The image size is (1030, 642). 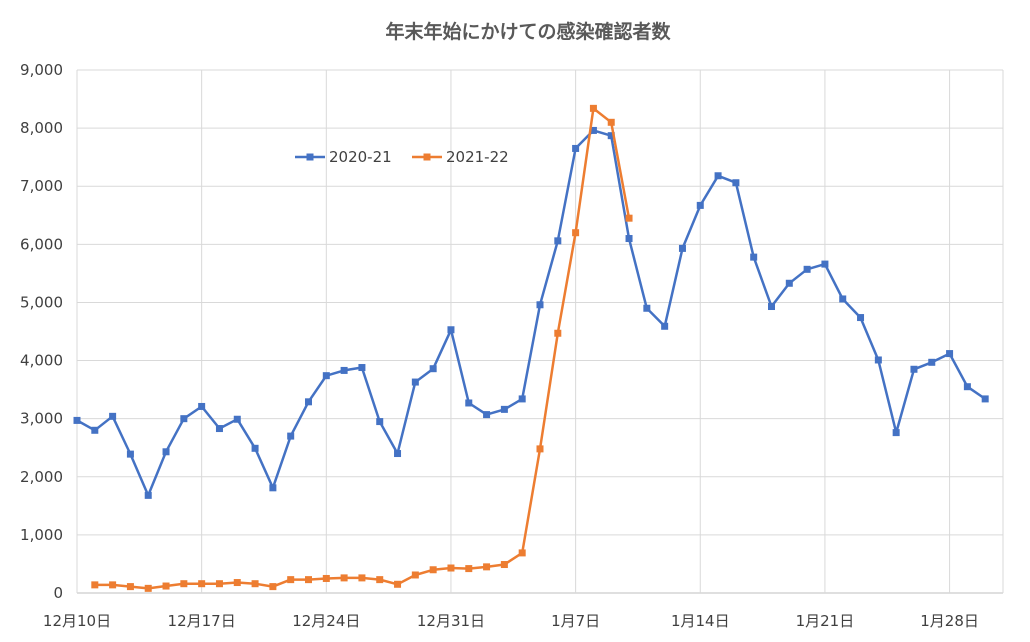 I want to click on legend-label-2020-21: 2020-21, so click(x=360, y=157).